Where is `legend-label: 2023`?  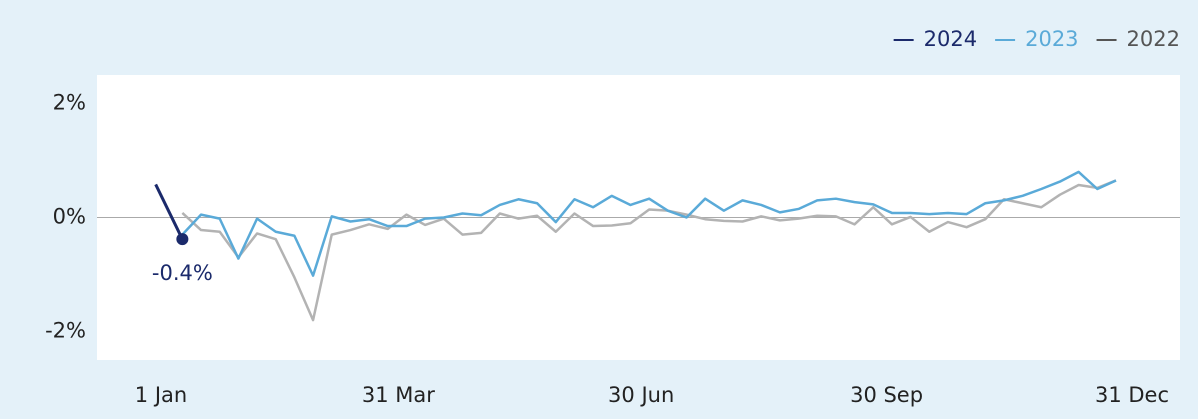
legend-label: 2023 is located at coordinates (1051, 39).